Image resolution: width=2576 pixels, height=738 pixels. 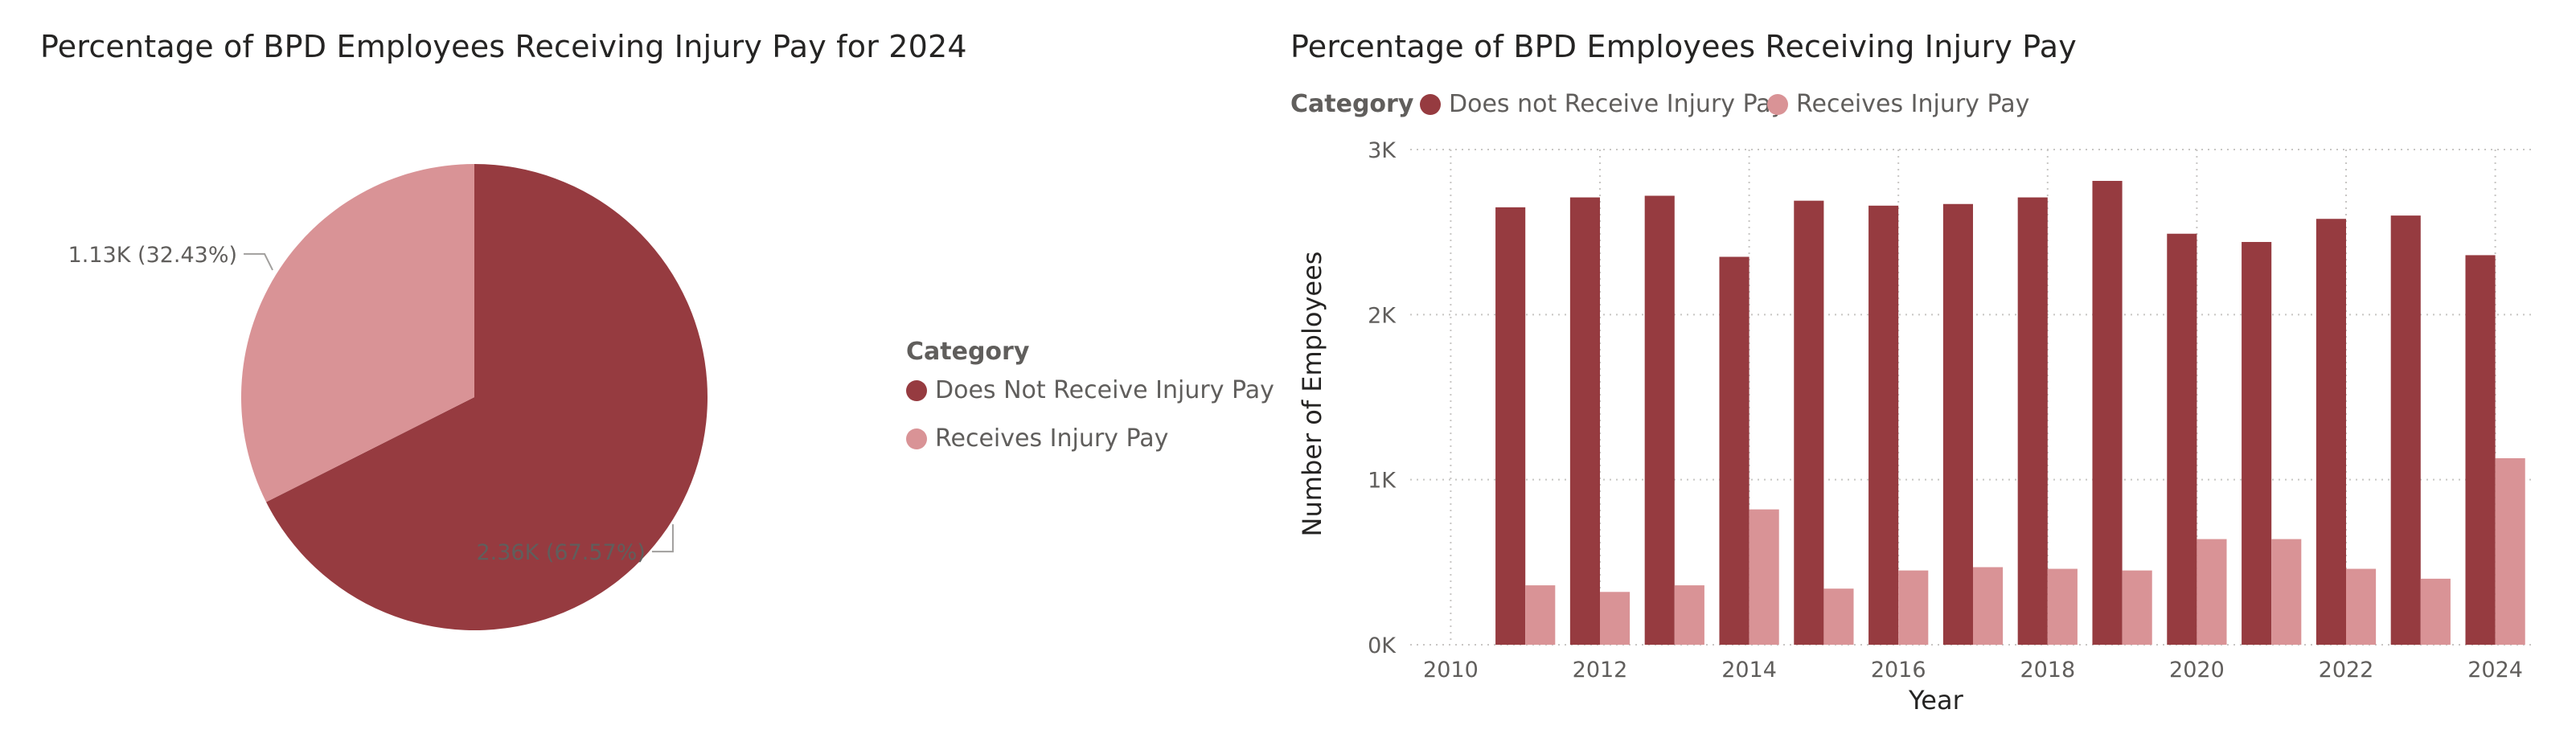 What do you see at coordinates (1052, 439) in the screenshot?
I see `pie-legend-label-receives: Receives Injury Pay` at bounding box center [1052, 439].